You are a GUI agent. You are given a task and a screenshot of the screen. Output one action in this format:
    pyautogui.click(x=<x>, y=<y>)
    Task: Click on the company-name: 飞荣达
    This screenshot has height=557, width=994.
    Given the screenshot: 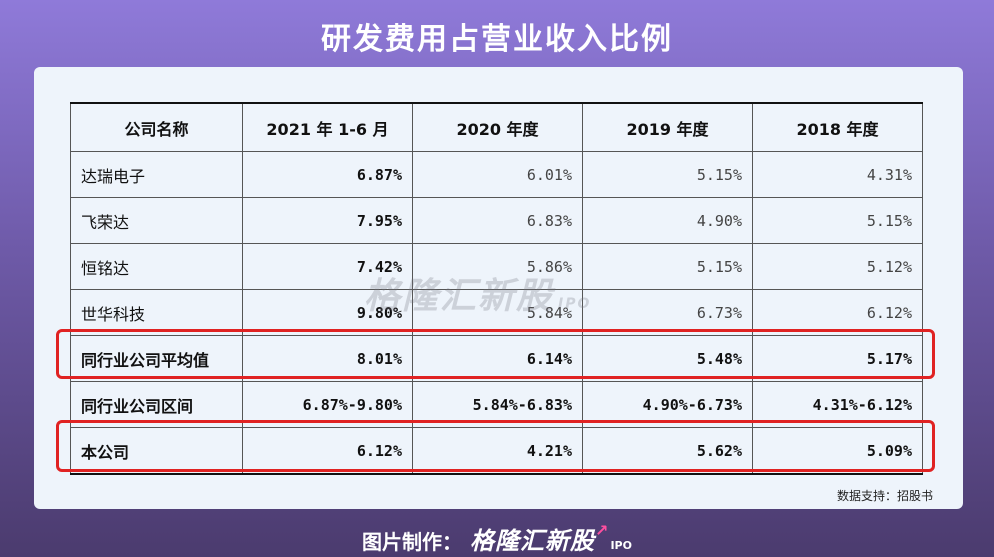 What is the action you would take?
    pyautogui.click(x=156, y=220)
    